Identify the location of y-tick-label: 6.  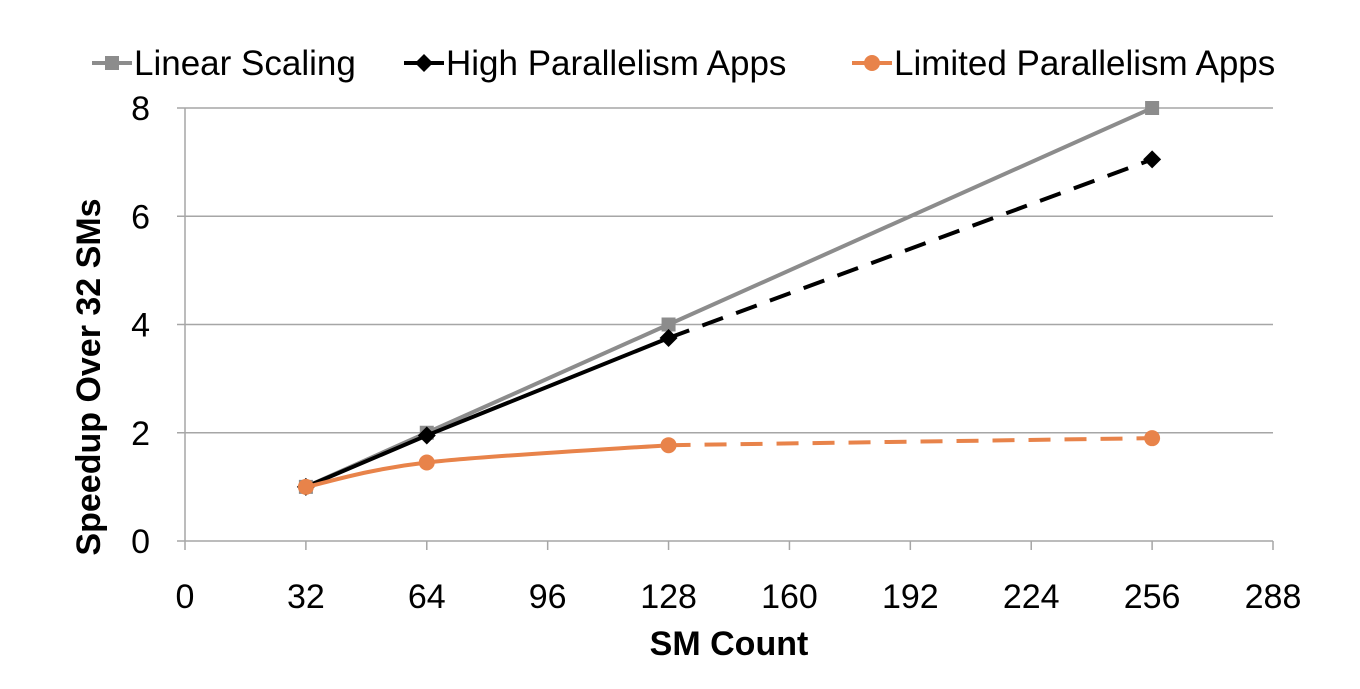
(140, 217).